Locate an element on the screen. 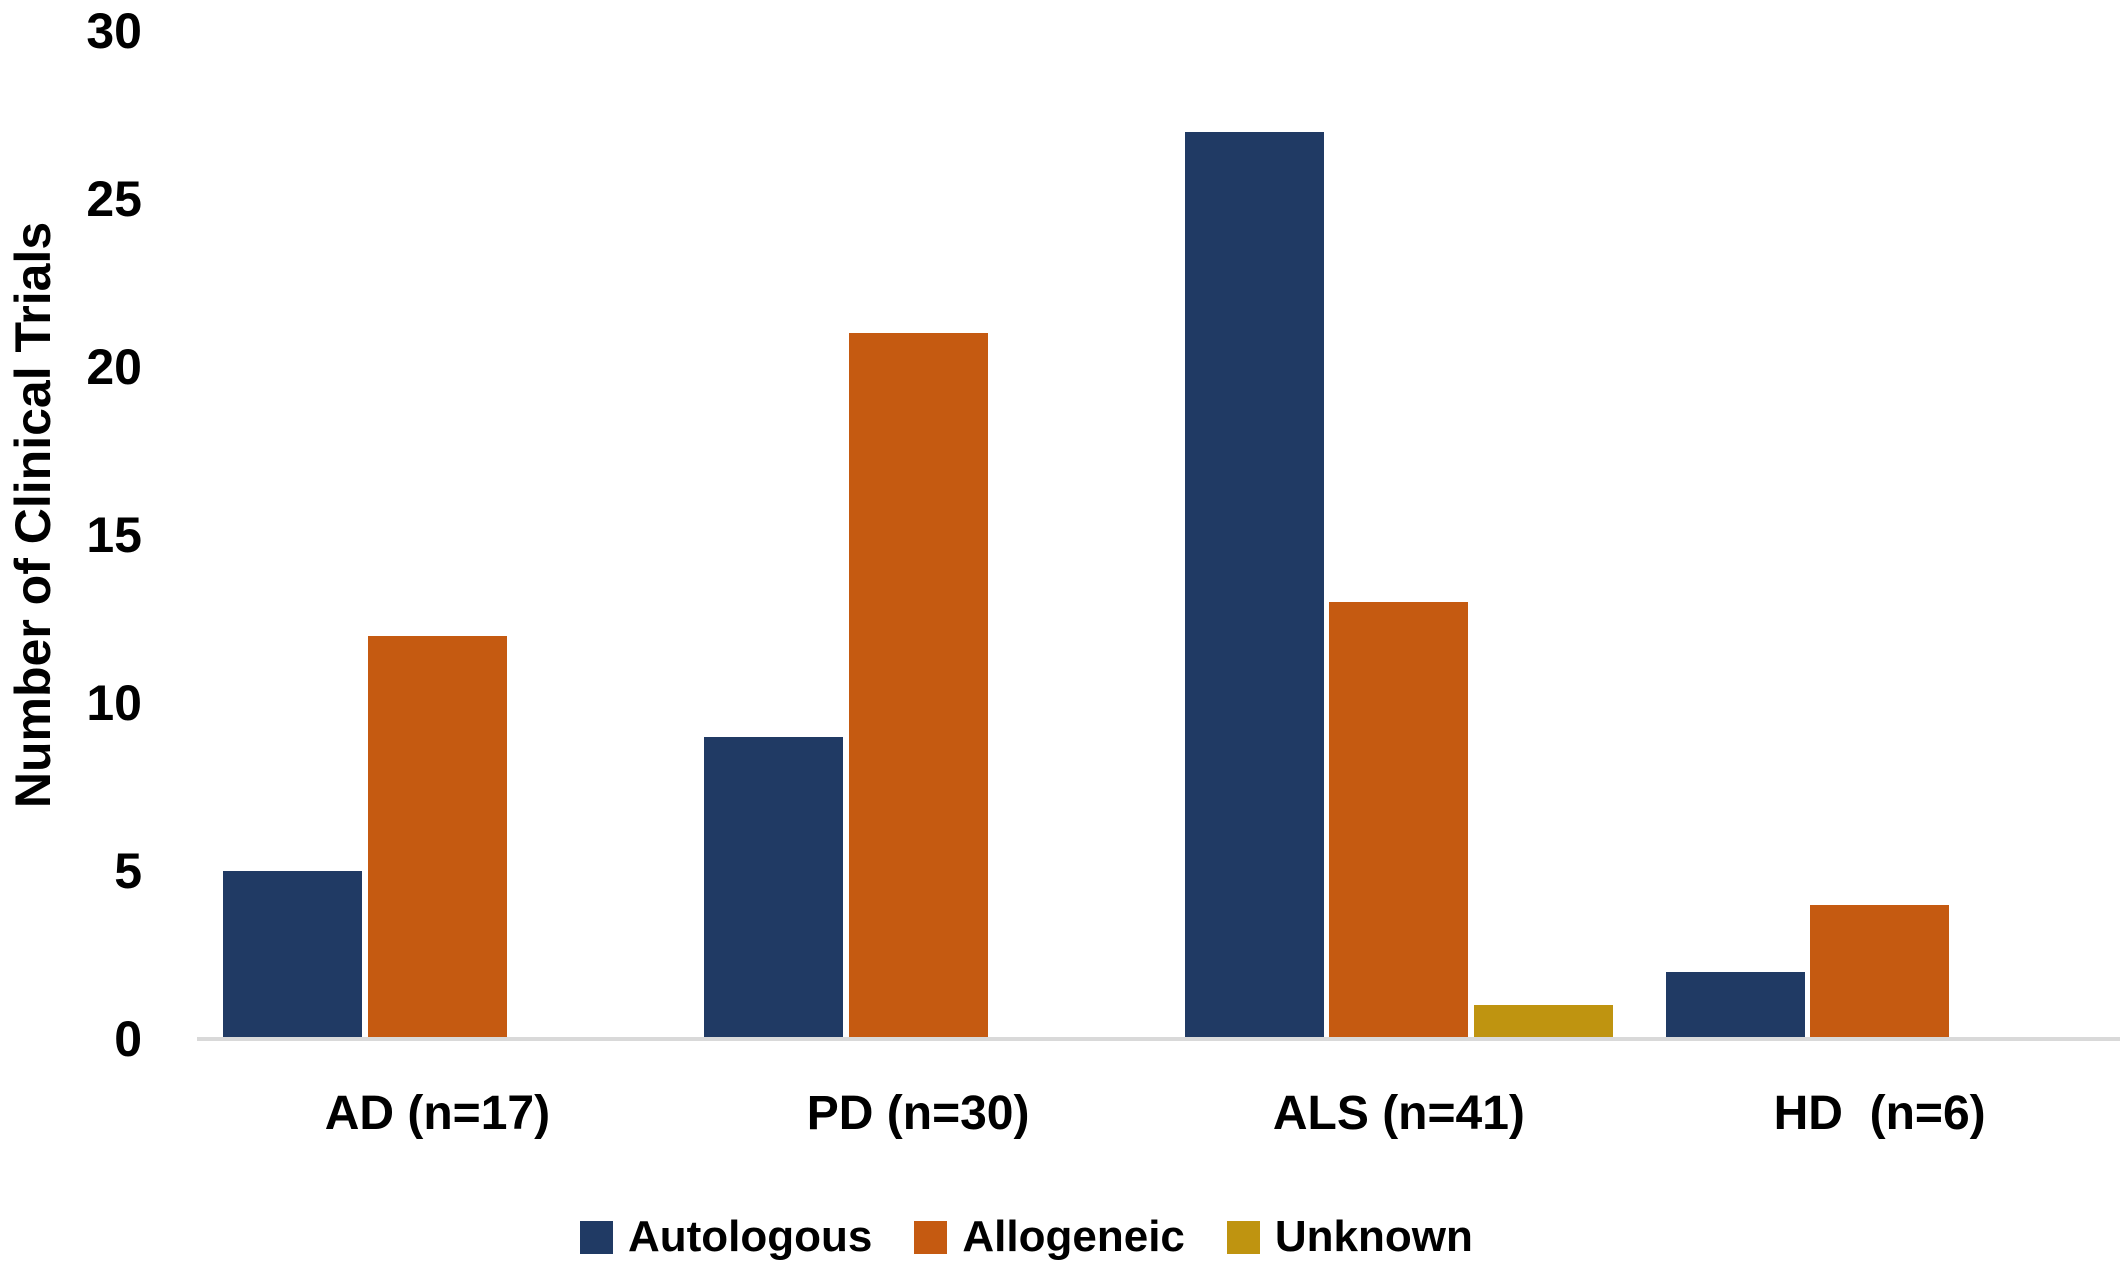 This screenshot has height=1276, width=2128. y-tick-label-30: 30 is located at coordinates (114, 31).